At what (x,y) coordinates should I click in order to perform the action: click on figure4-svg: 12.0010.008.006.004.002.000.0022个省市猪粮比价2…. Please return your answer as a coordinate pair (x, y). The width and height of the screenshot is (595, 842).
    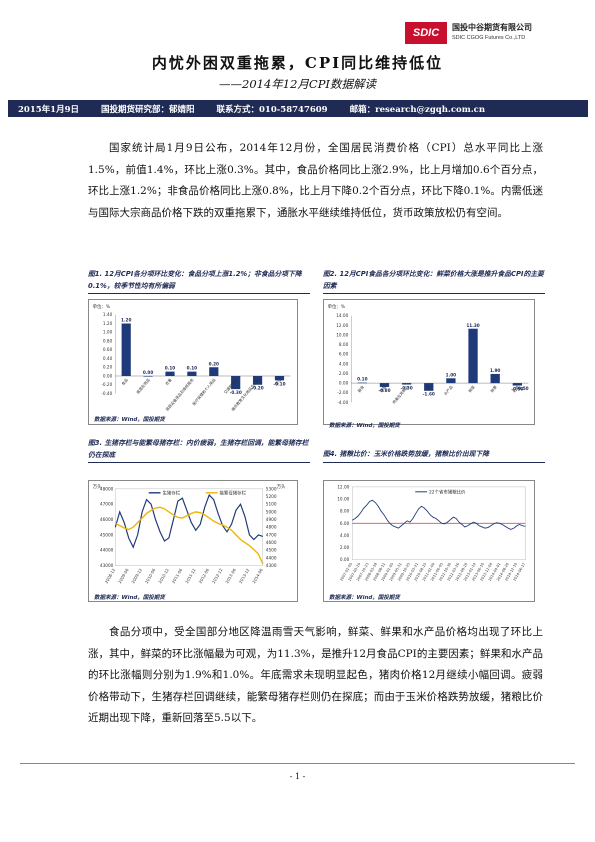
    Looking at the image, I should click on (431, 533).